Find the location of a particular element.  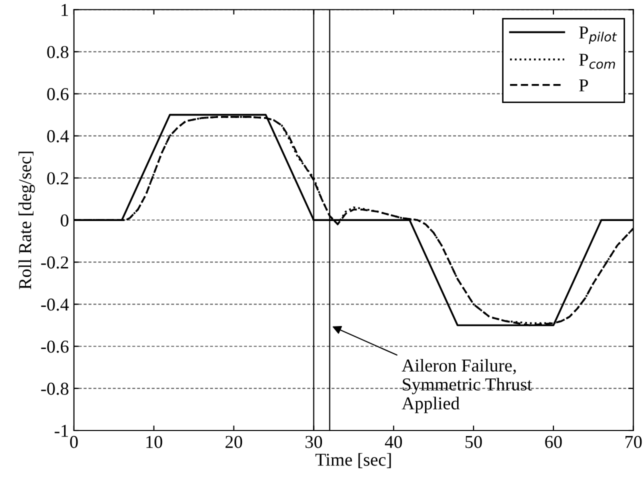

y-tick-label: -0.6 is located at coordinates (55, 346).